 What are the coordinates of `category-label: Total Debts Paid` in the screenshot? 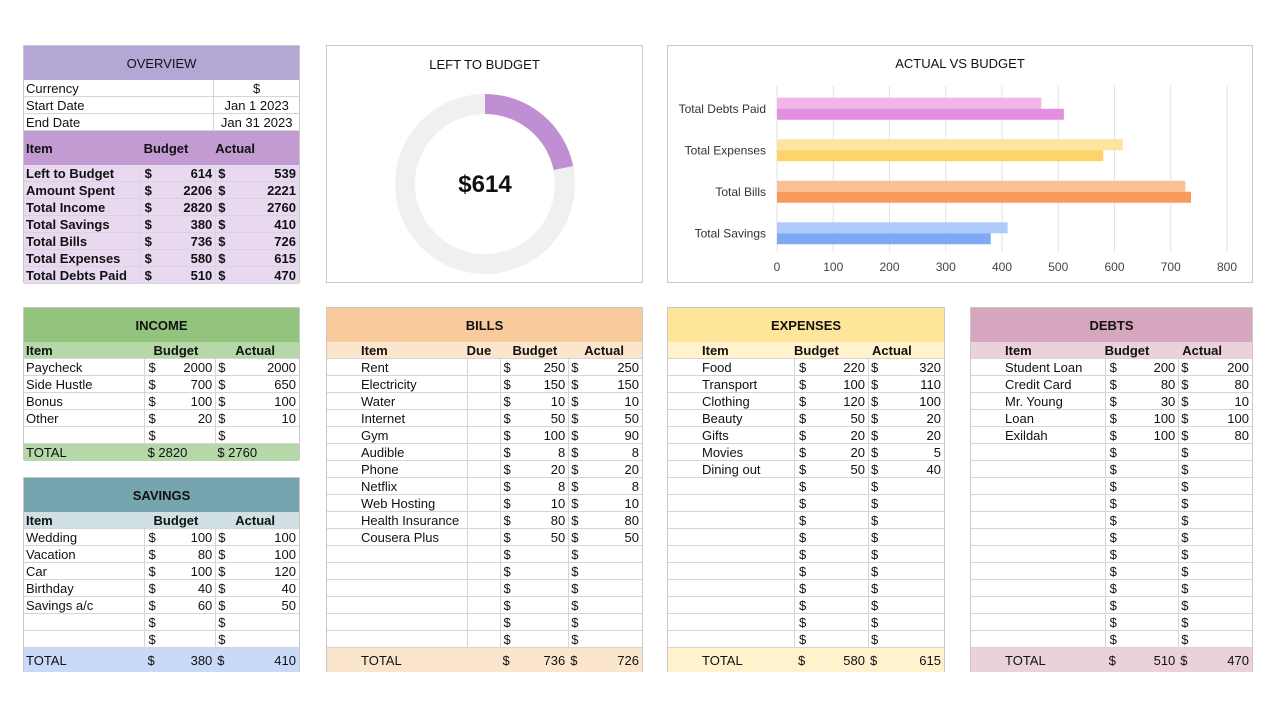 It's located at (722, 109).